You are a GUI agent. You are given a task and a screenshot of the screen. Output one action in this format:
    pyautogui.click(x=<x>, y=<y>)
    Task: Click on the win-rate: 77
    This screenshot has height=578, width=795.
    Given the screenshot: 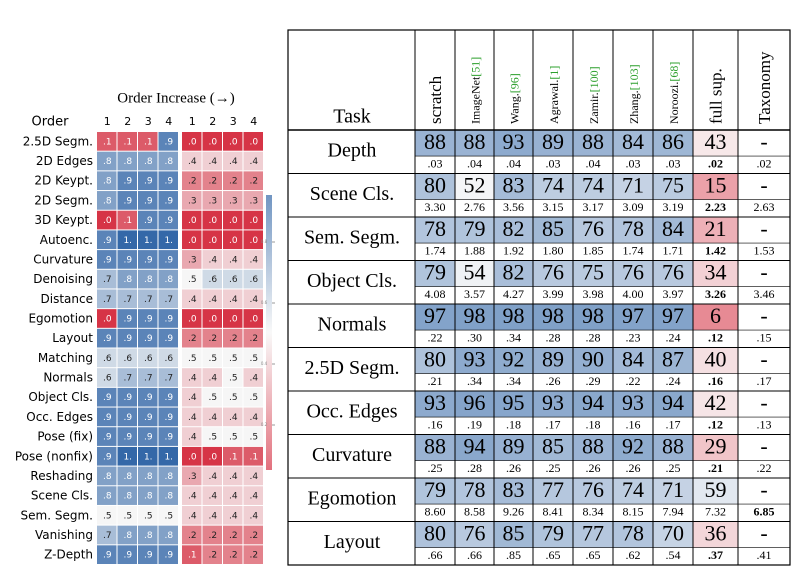 What is the action you would take?
    pyautogui.click(x=553, y=489)
    